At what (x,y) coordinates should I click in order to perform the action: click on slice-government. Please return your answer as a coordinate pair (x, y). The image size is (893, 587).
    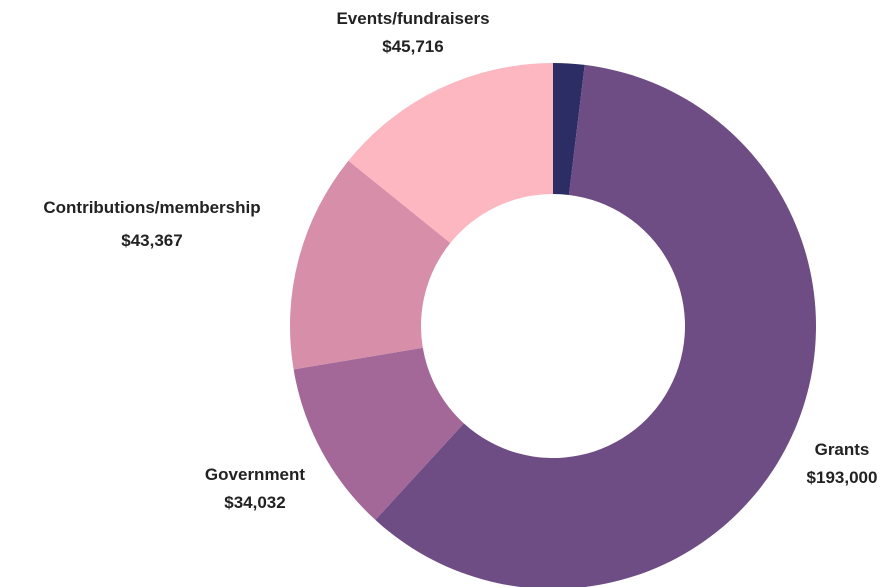
    Looking at the image, I should click on (378, 433).